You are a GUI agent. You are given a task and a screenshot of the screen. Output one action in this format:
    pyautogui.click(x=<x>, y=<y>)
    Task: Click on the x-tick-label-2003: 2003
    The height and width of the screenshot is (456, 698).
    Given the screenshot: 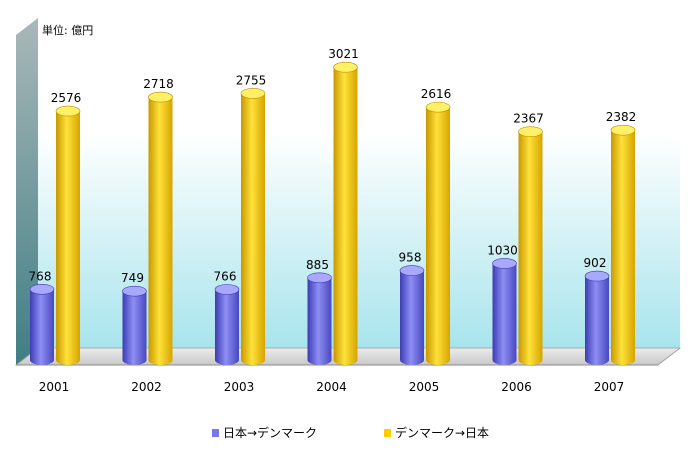 What is the action you would take?
    pyautogui.click(x=239, y=387)
    